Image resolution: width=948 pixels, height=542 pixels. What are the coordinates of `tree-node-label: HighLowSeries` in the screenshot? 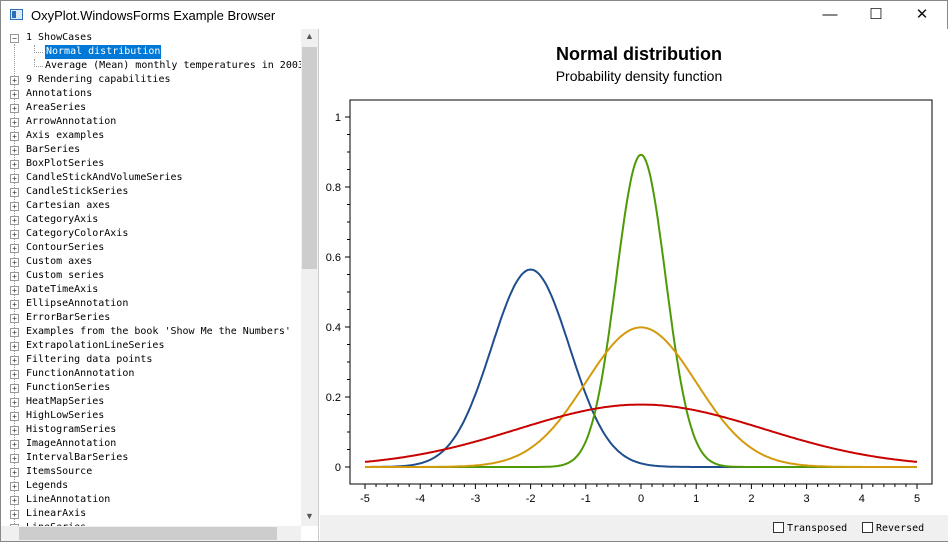 It's located at (65, 415).